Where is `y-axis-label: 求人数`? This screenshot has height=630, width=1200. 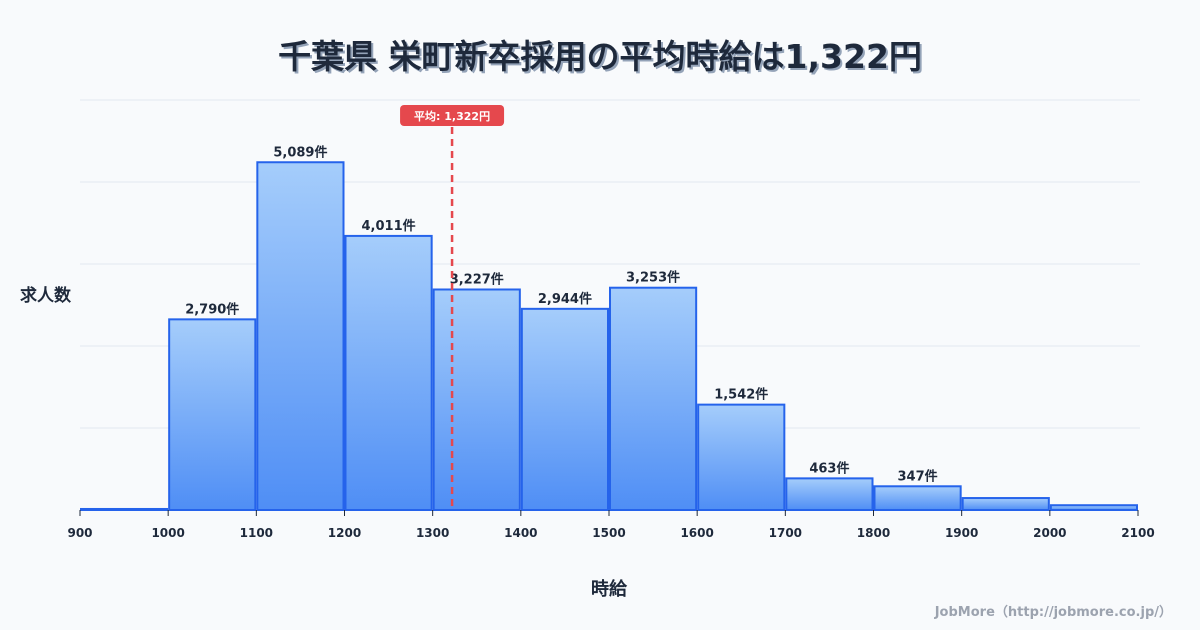
y-axis-label: 求人数 is located at coordinates (45, 296).